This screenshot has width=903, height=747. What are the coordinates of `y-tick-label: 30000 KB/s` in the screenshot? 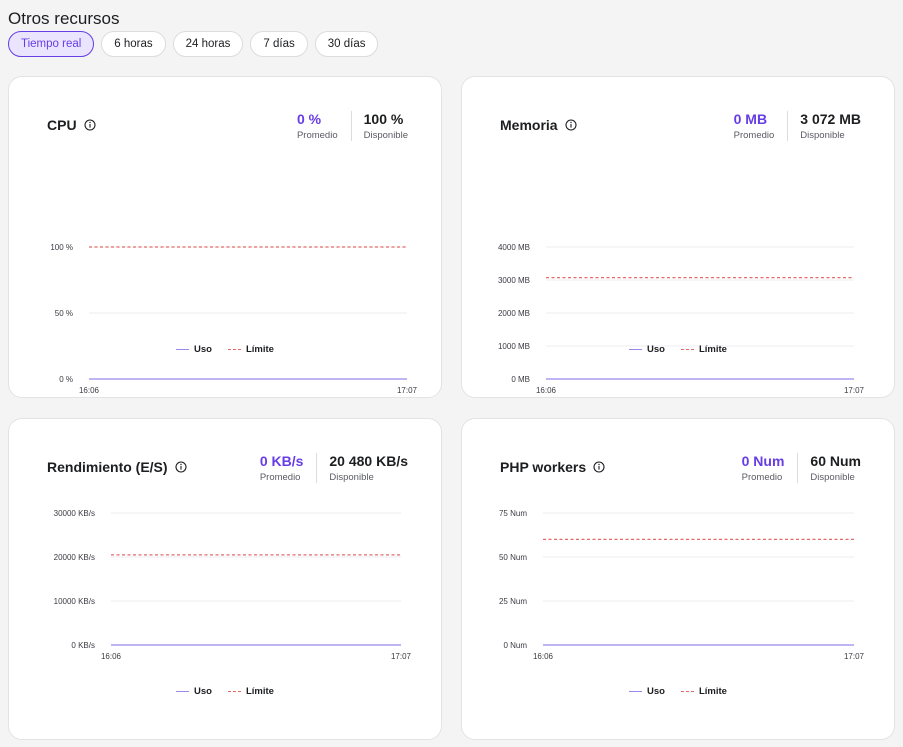 It's located at (74, 513).